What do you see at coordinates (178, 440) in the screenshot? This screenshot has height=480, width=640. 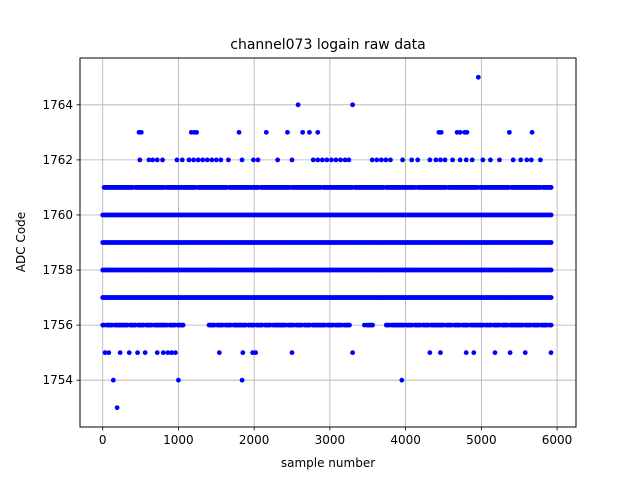 I see `x-tick-label: 1000` at bounding box center [178, 440].